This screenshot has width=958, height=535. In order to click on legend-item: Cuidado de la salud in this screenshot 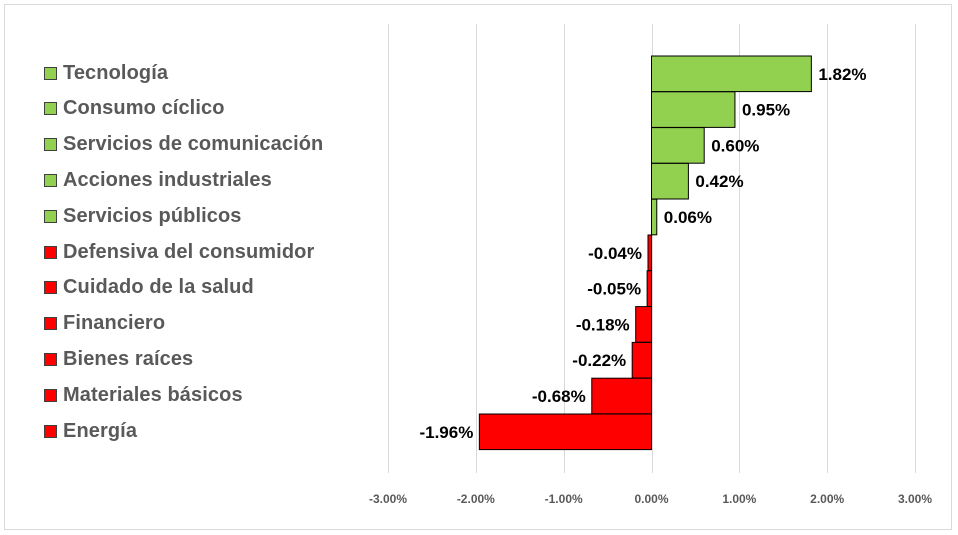, I will do `click(149, 288)`.